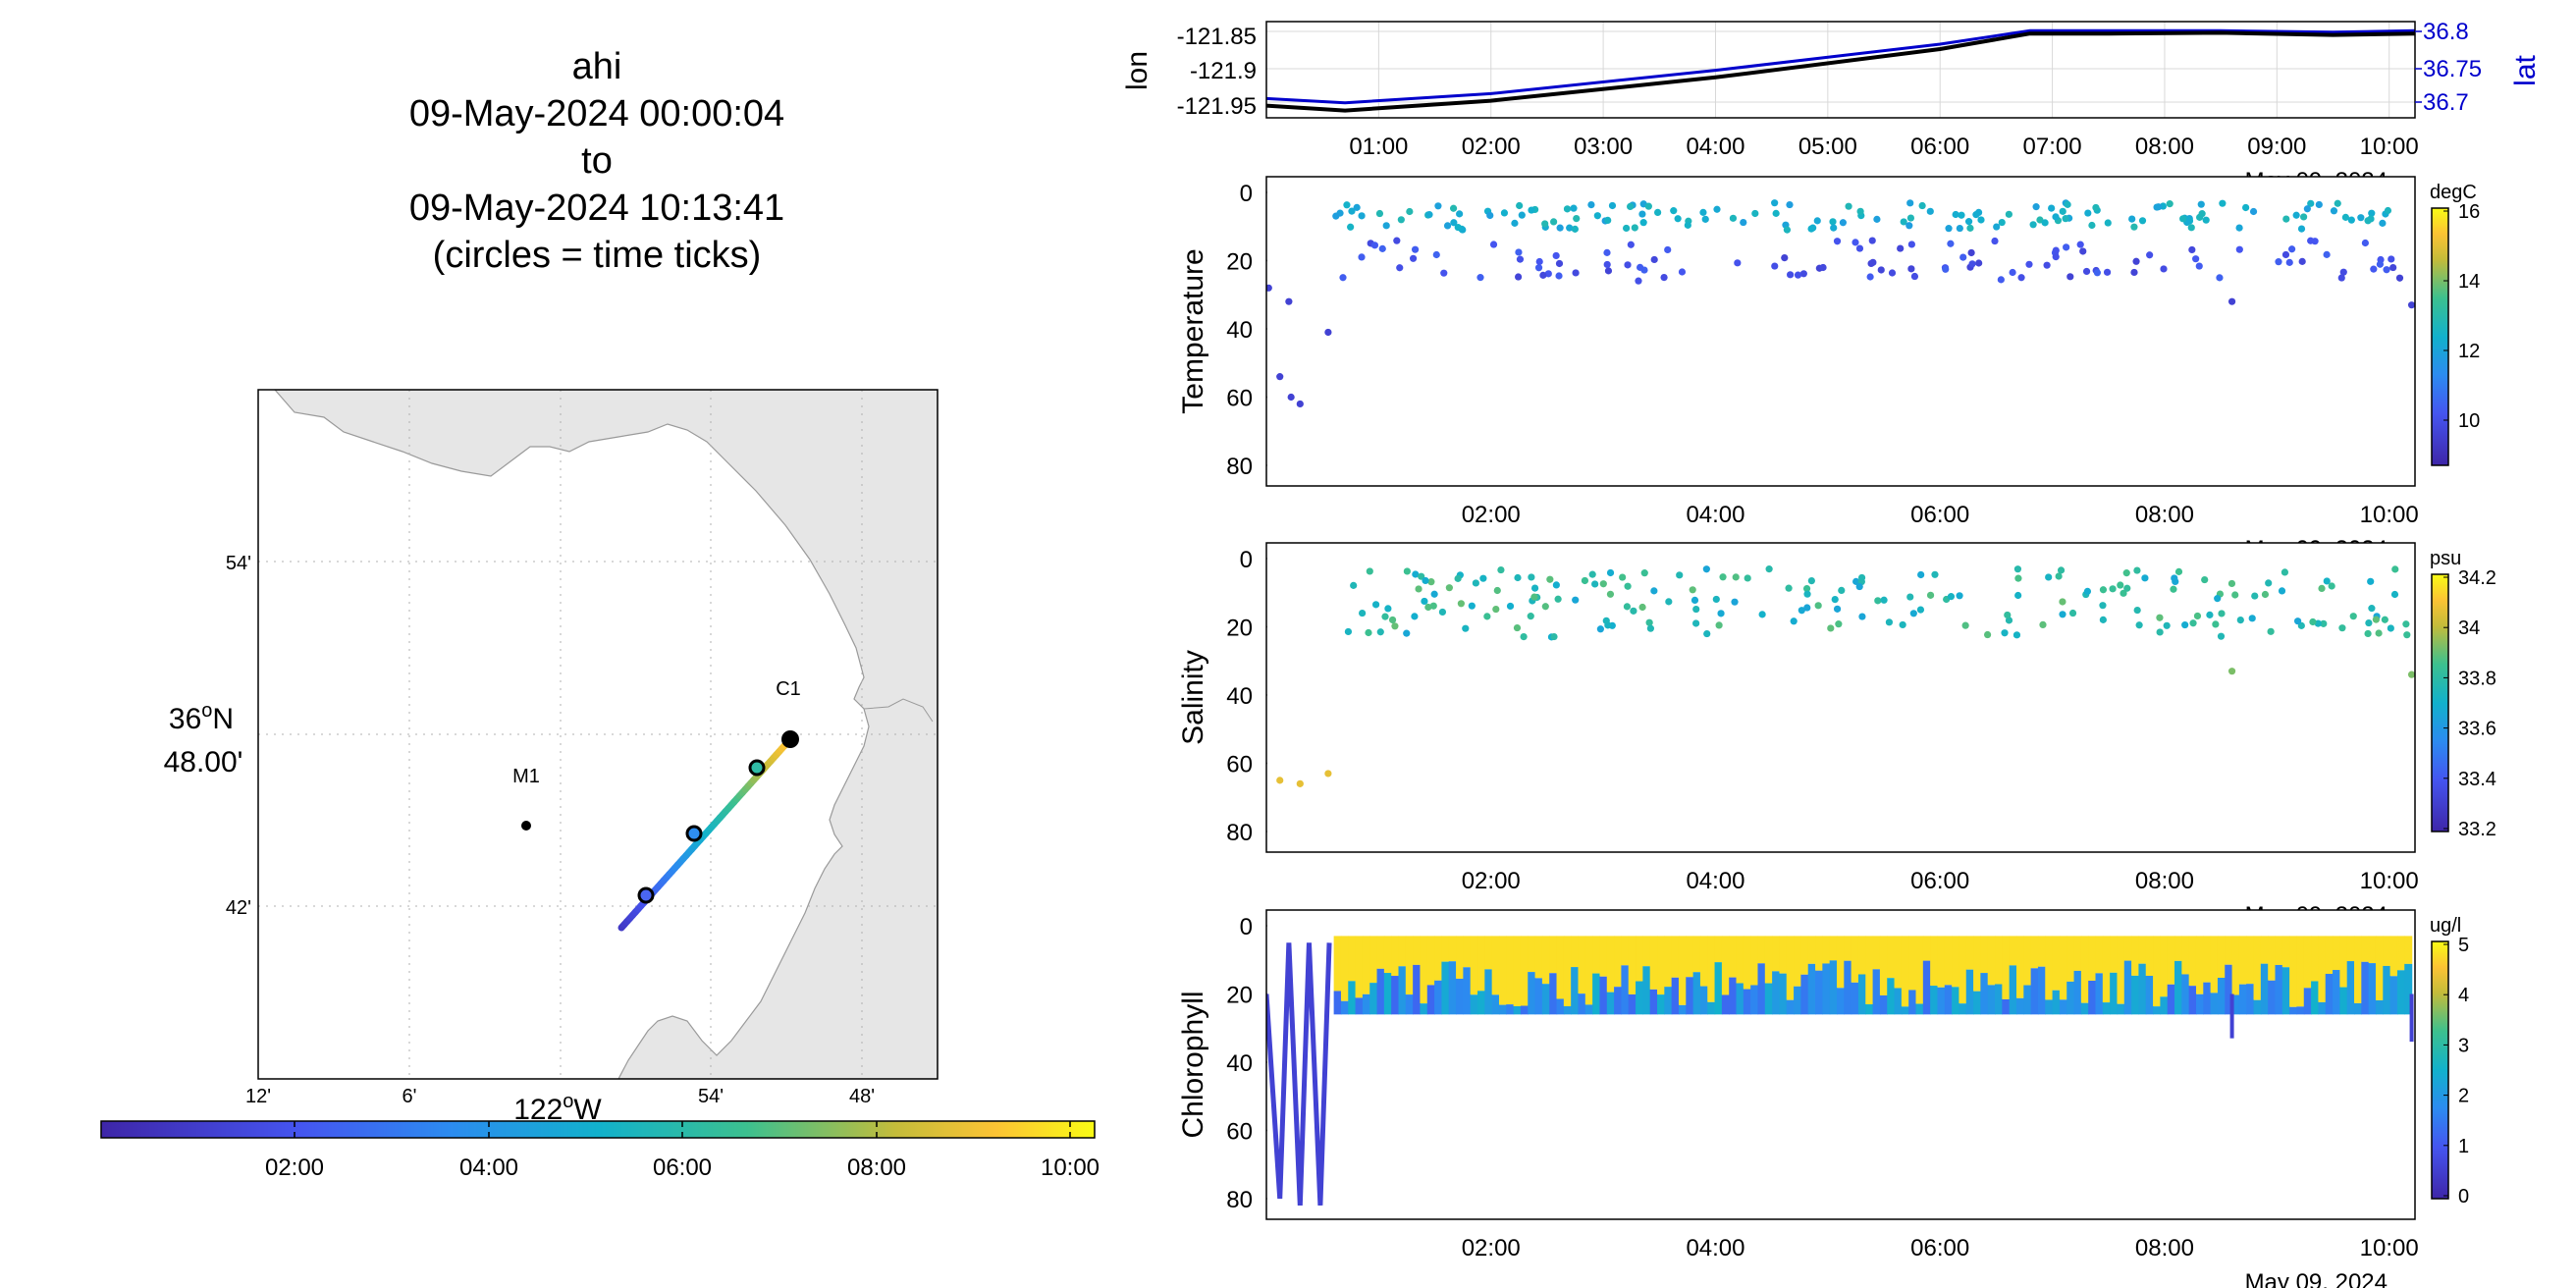  I want to click on date-label: May 09, 2024, so click(2316, 1278).